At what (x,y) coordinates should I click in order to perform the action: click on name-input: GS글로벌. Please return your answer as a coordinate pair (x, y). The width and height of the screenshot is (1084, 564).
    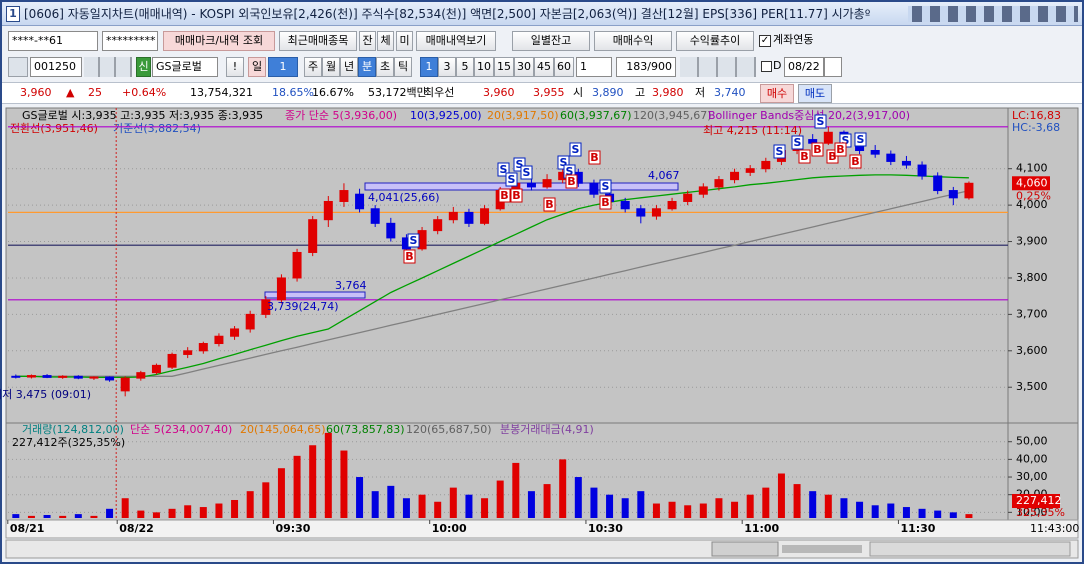
    Looking at the image, I should click on (185, 67).